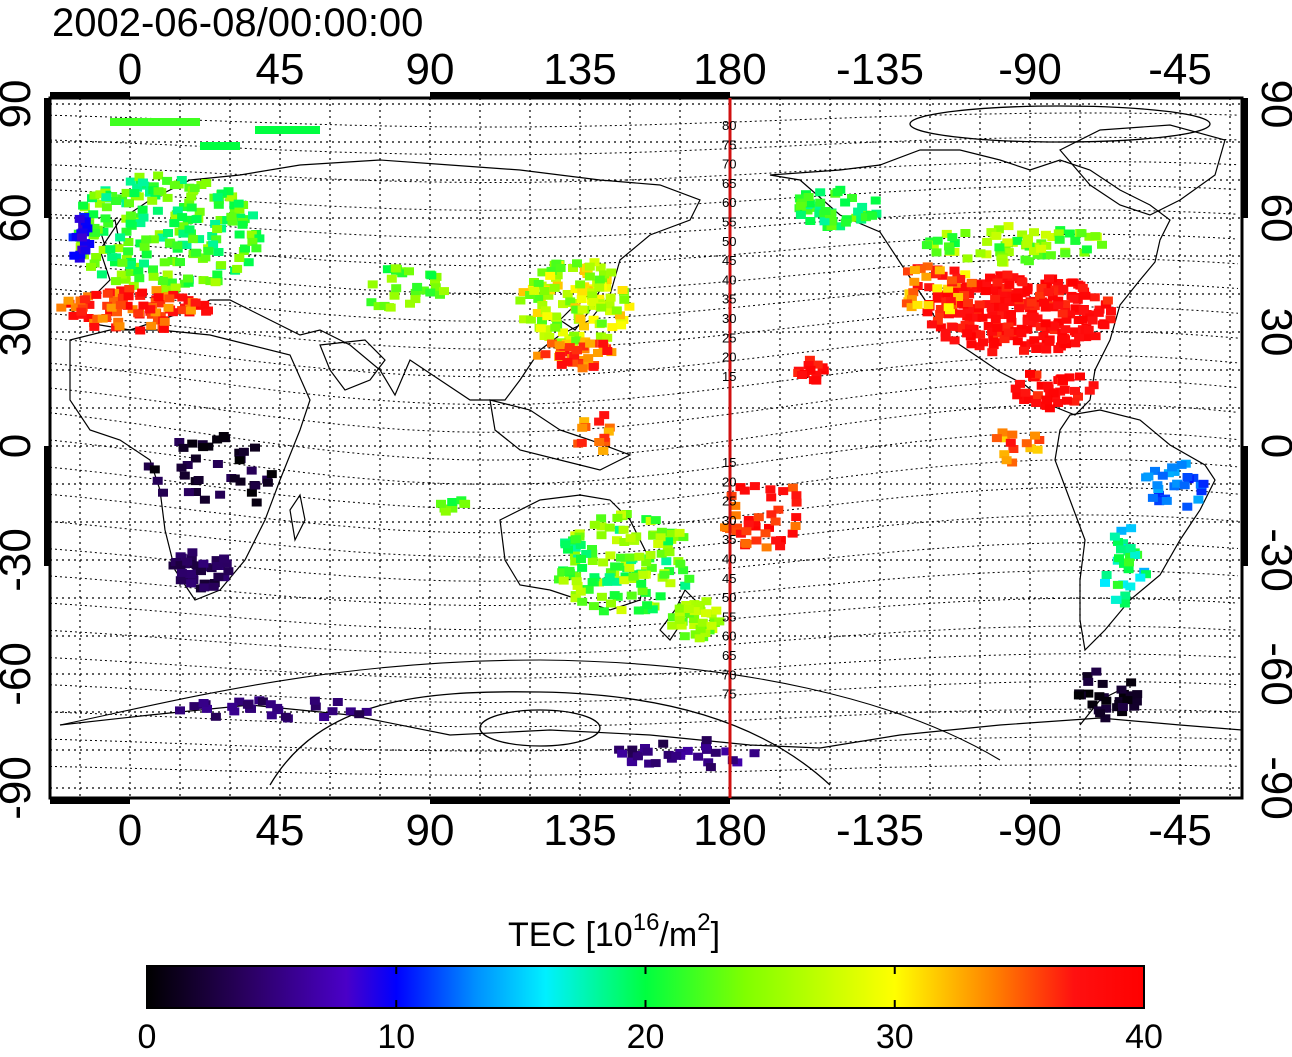  I want to click on mag-contour, so click(644, 120).